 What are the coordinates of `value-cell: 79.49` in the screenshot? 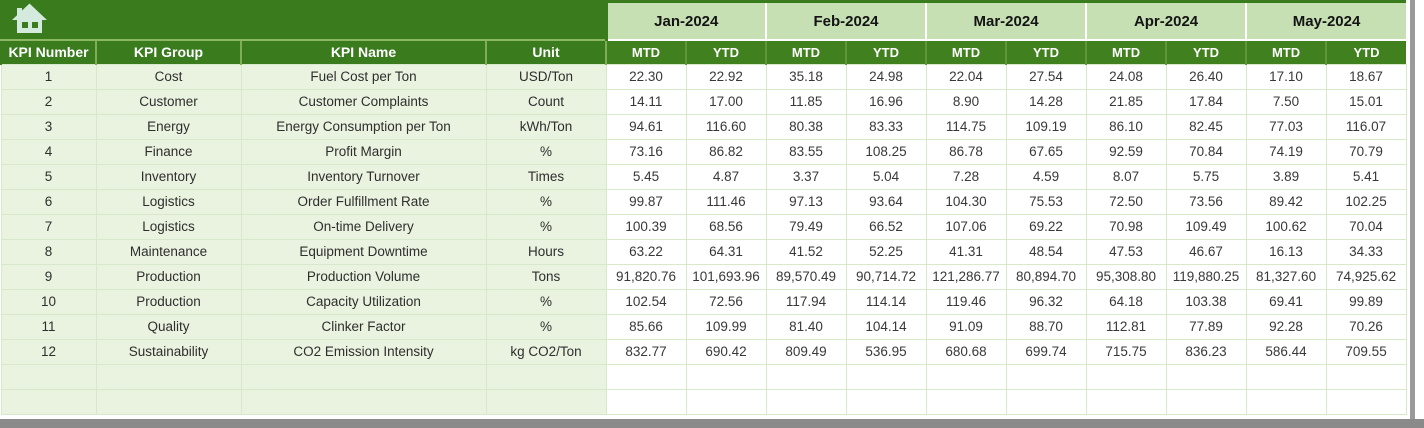 It's located at (806, 226).